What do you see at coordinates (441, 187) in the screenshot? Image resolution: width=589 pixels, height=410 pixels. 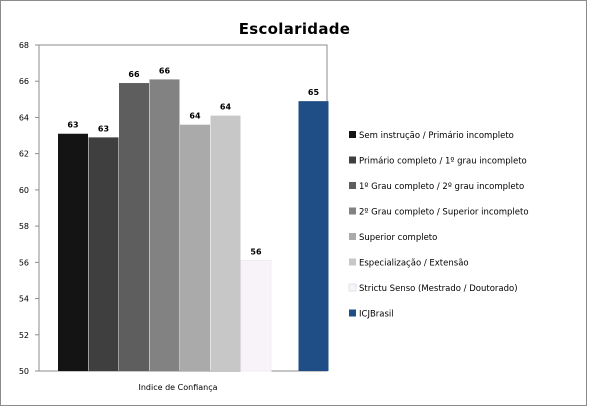 I see `legend-label: 1º Grau completo / 2º grau incompleto` at bounding box center [441, 187].